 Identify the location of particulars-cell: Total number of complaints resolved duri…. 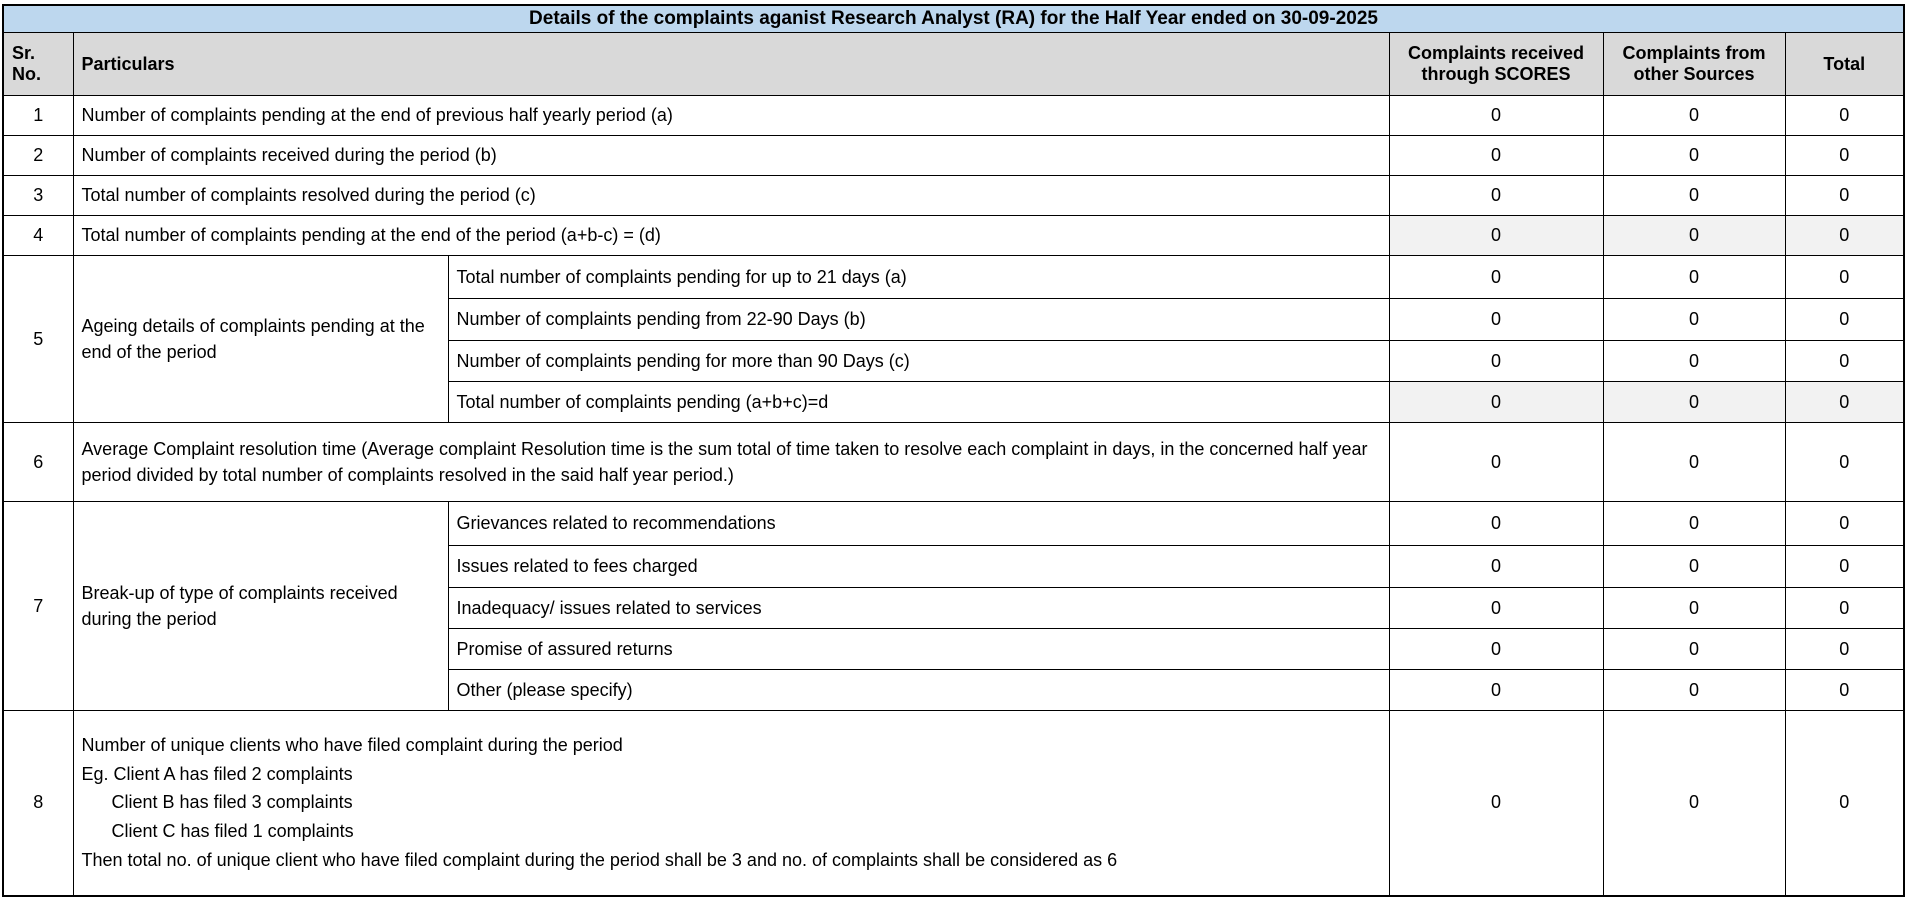
(731, 195).